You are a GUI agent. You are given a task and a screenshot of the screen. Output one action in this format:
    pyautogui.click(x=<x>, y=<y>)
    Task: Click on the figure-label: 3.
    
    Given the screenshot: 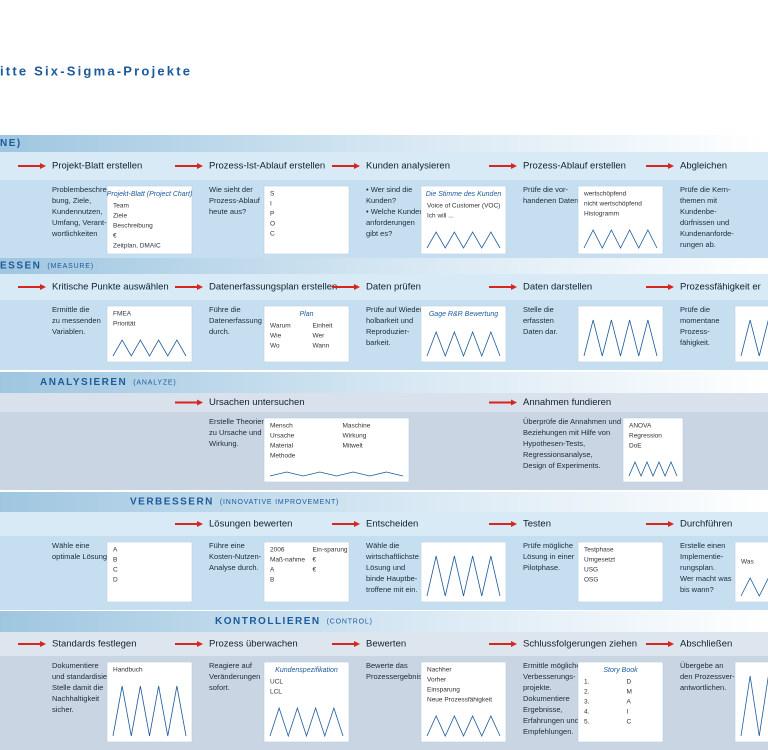 What is the action you would take?
    pyautogui.click(x=587, y=702)
    